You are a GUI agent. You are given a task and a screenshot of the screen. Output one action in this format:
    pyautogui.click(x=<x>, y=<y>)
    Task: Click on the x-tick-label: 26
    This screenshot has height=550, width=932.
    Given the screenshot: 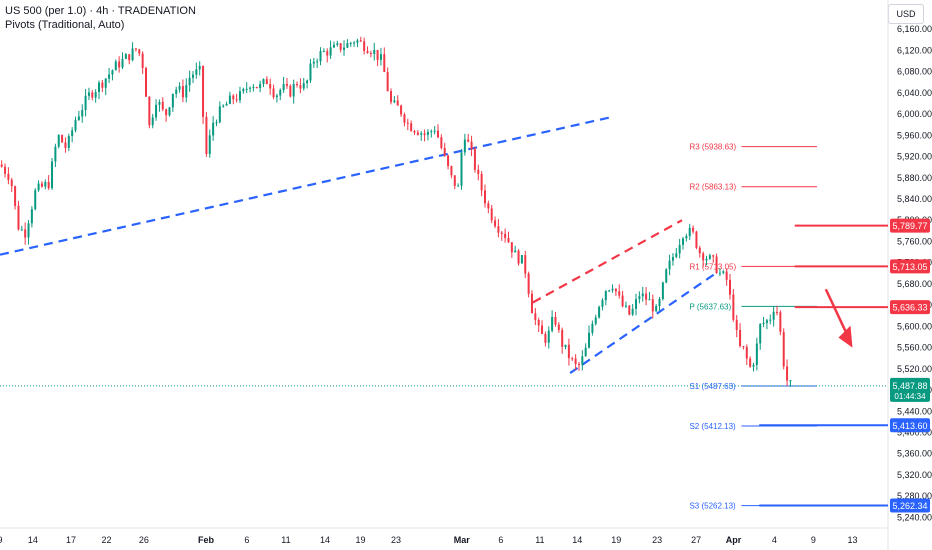 What is the action you would take?
    pyautogui.click(x=144, y=540)
    